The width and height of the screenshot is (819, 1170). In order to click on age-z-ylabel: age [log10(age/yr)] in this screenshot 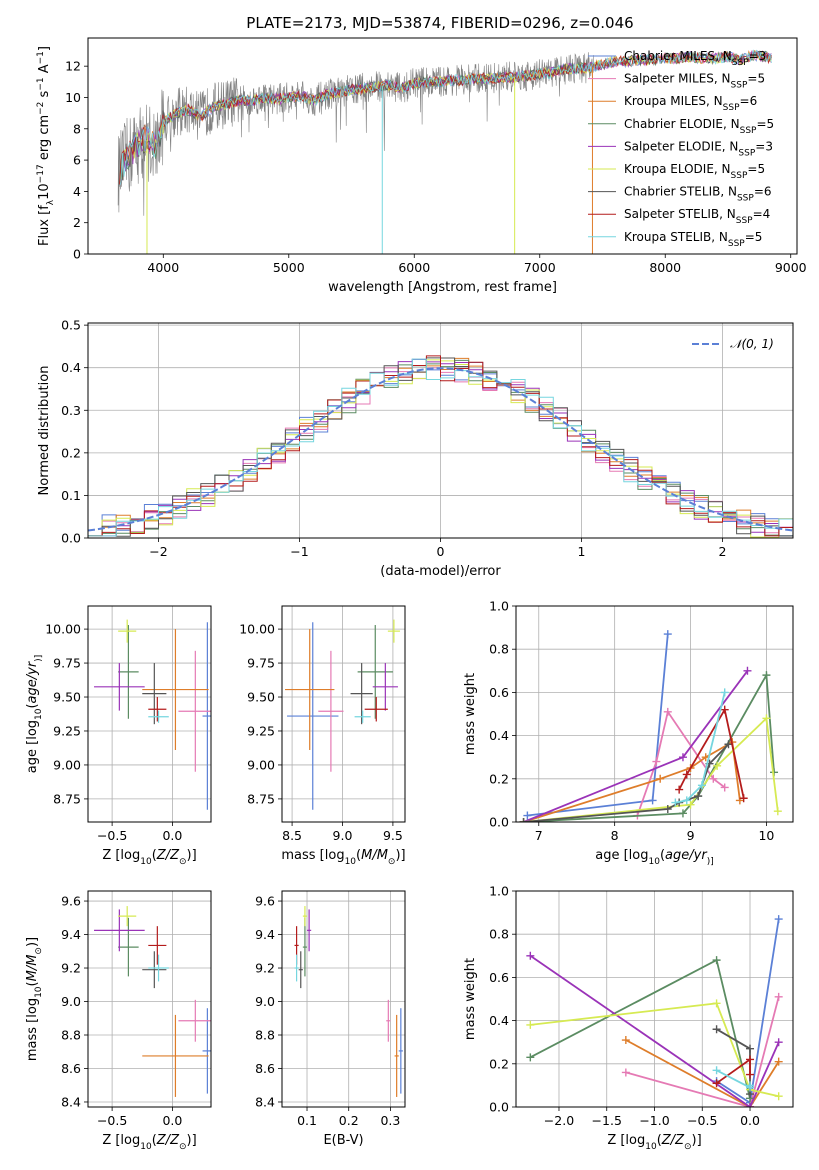, I will do `click(34, 714)`.